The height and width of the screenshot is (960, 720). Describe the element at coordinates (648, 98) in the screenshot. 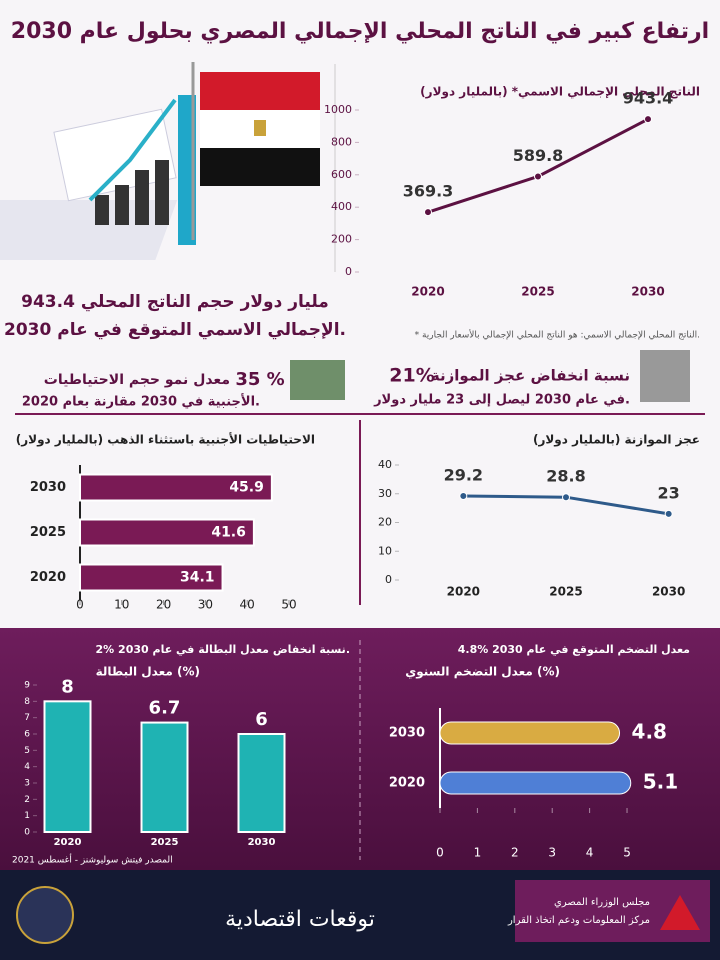

I see `value-label: 943.4` at that location.